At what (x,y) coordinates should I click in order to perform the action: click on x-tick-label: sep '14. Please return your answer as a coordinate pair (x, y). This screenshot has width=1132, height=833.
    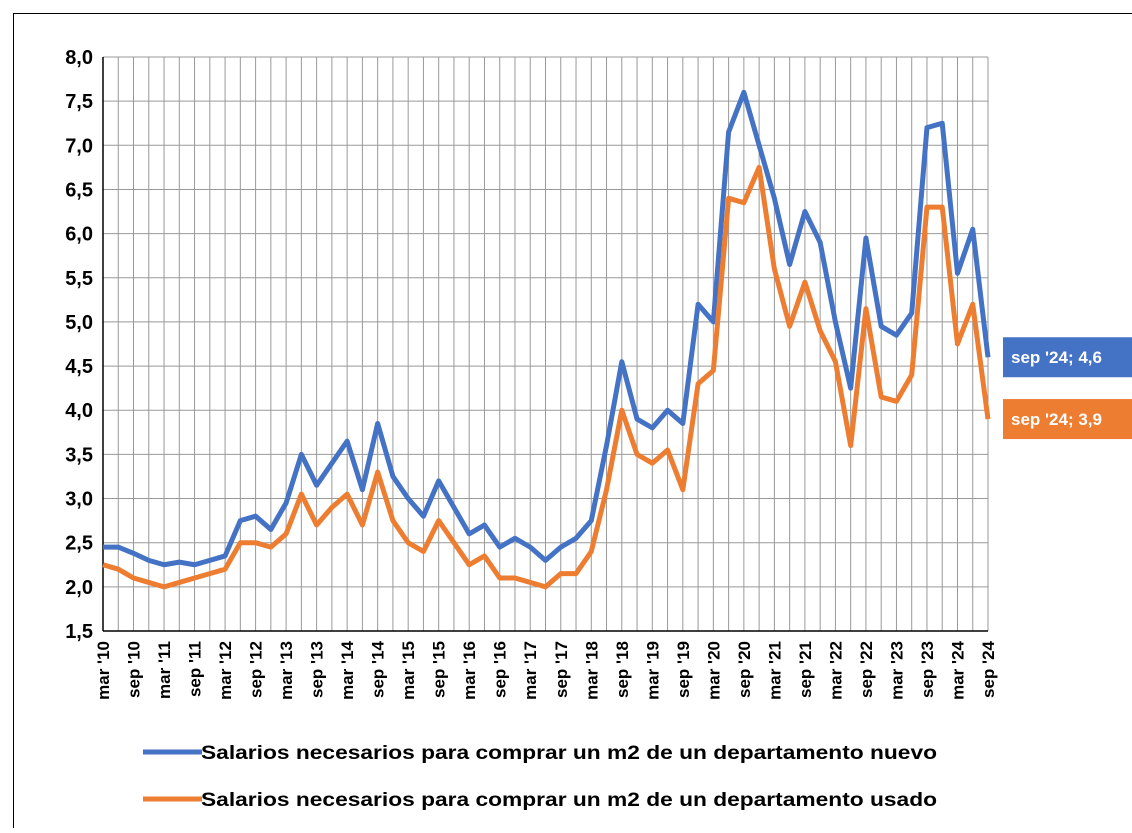
    Looking at the image, I should click on (378, 669).